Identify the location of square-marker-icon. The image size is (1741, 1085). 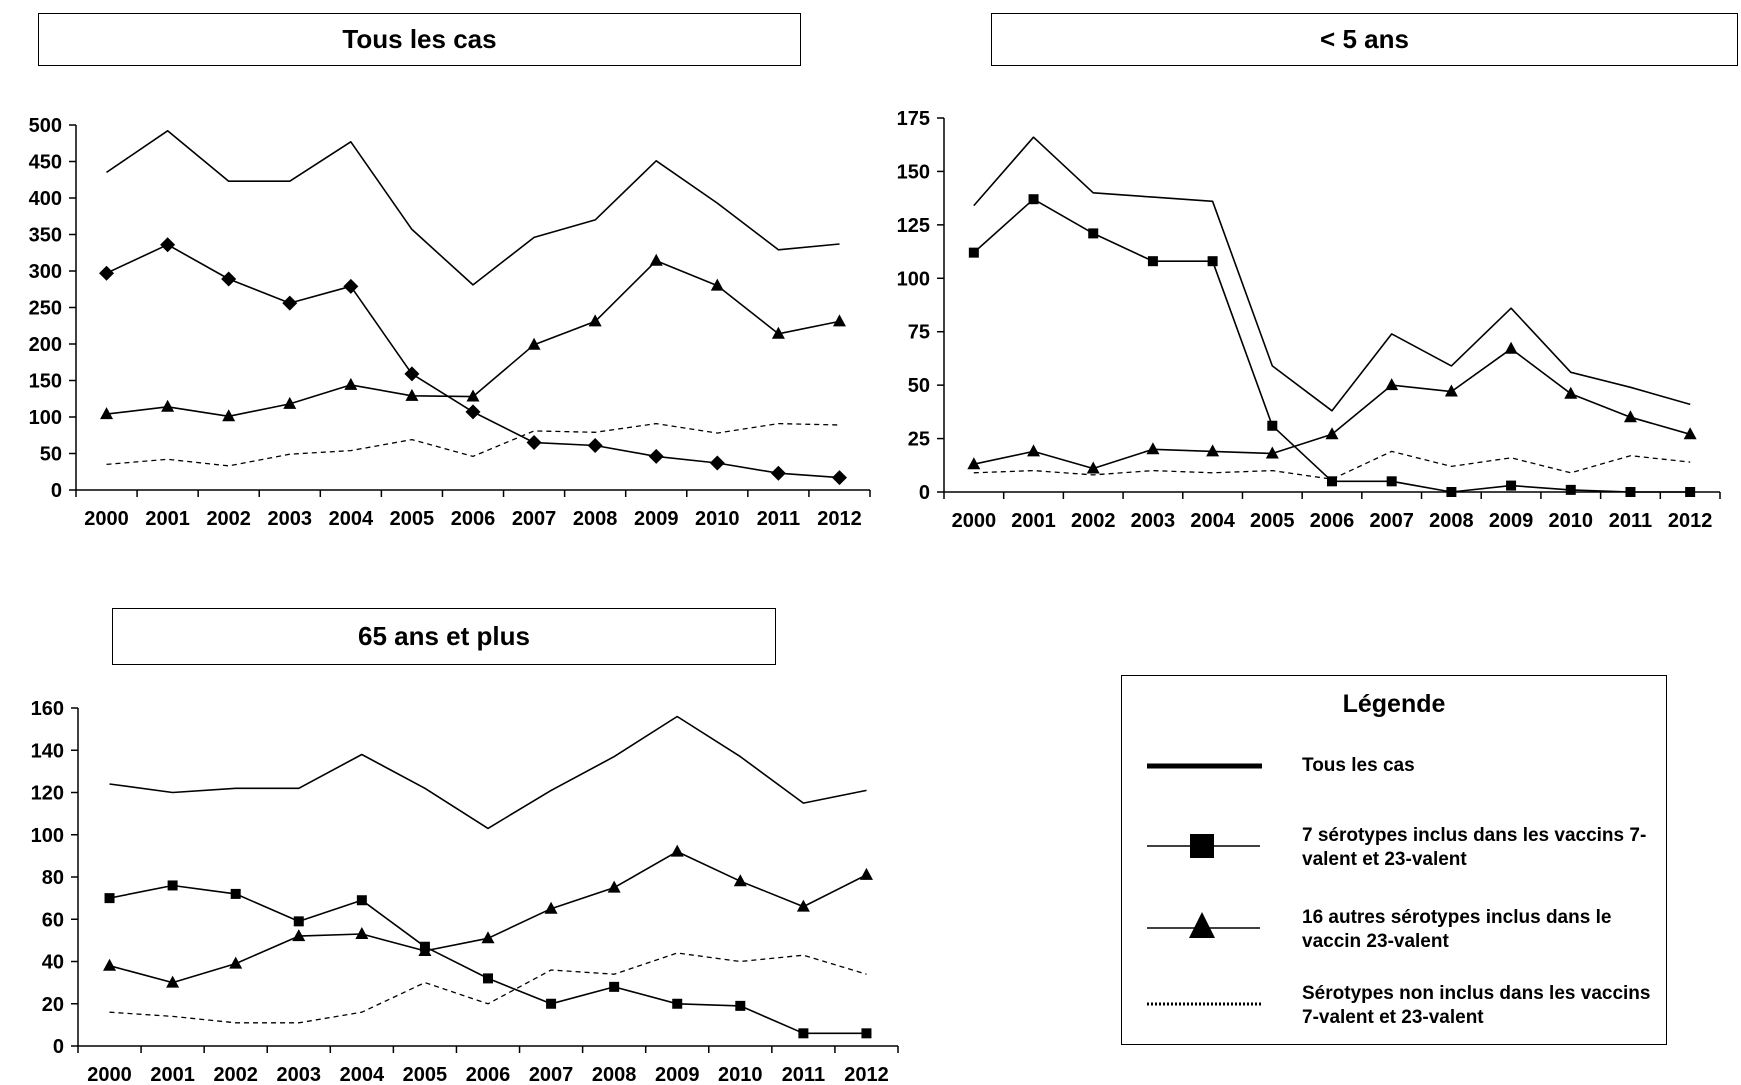
(1203, 846).